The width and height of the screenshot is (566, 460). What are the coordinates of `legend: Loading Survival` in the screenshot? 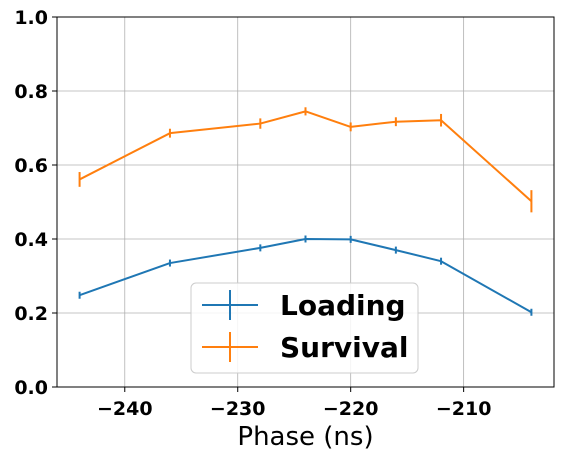 It's located at (304, 328).